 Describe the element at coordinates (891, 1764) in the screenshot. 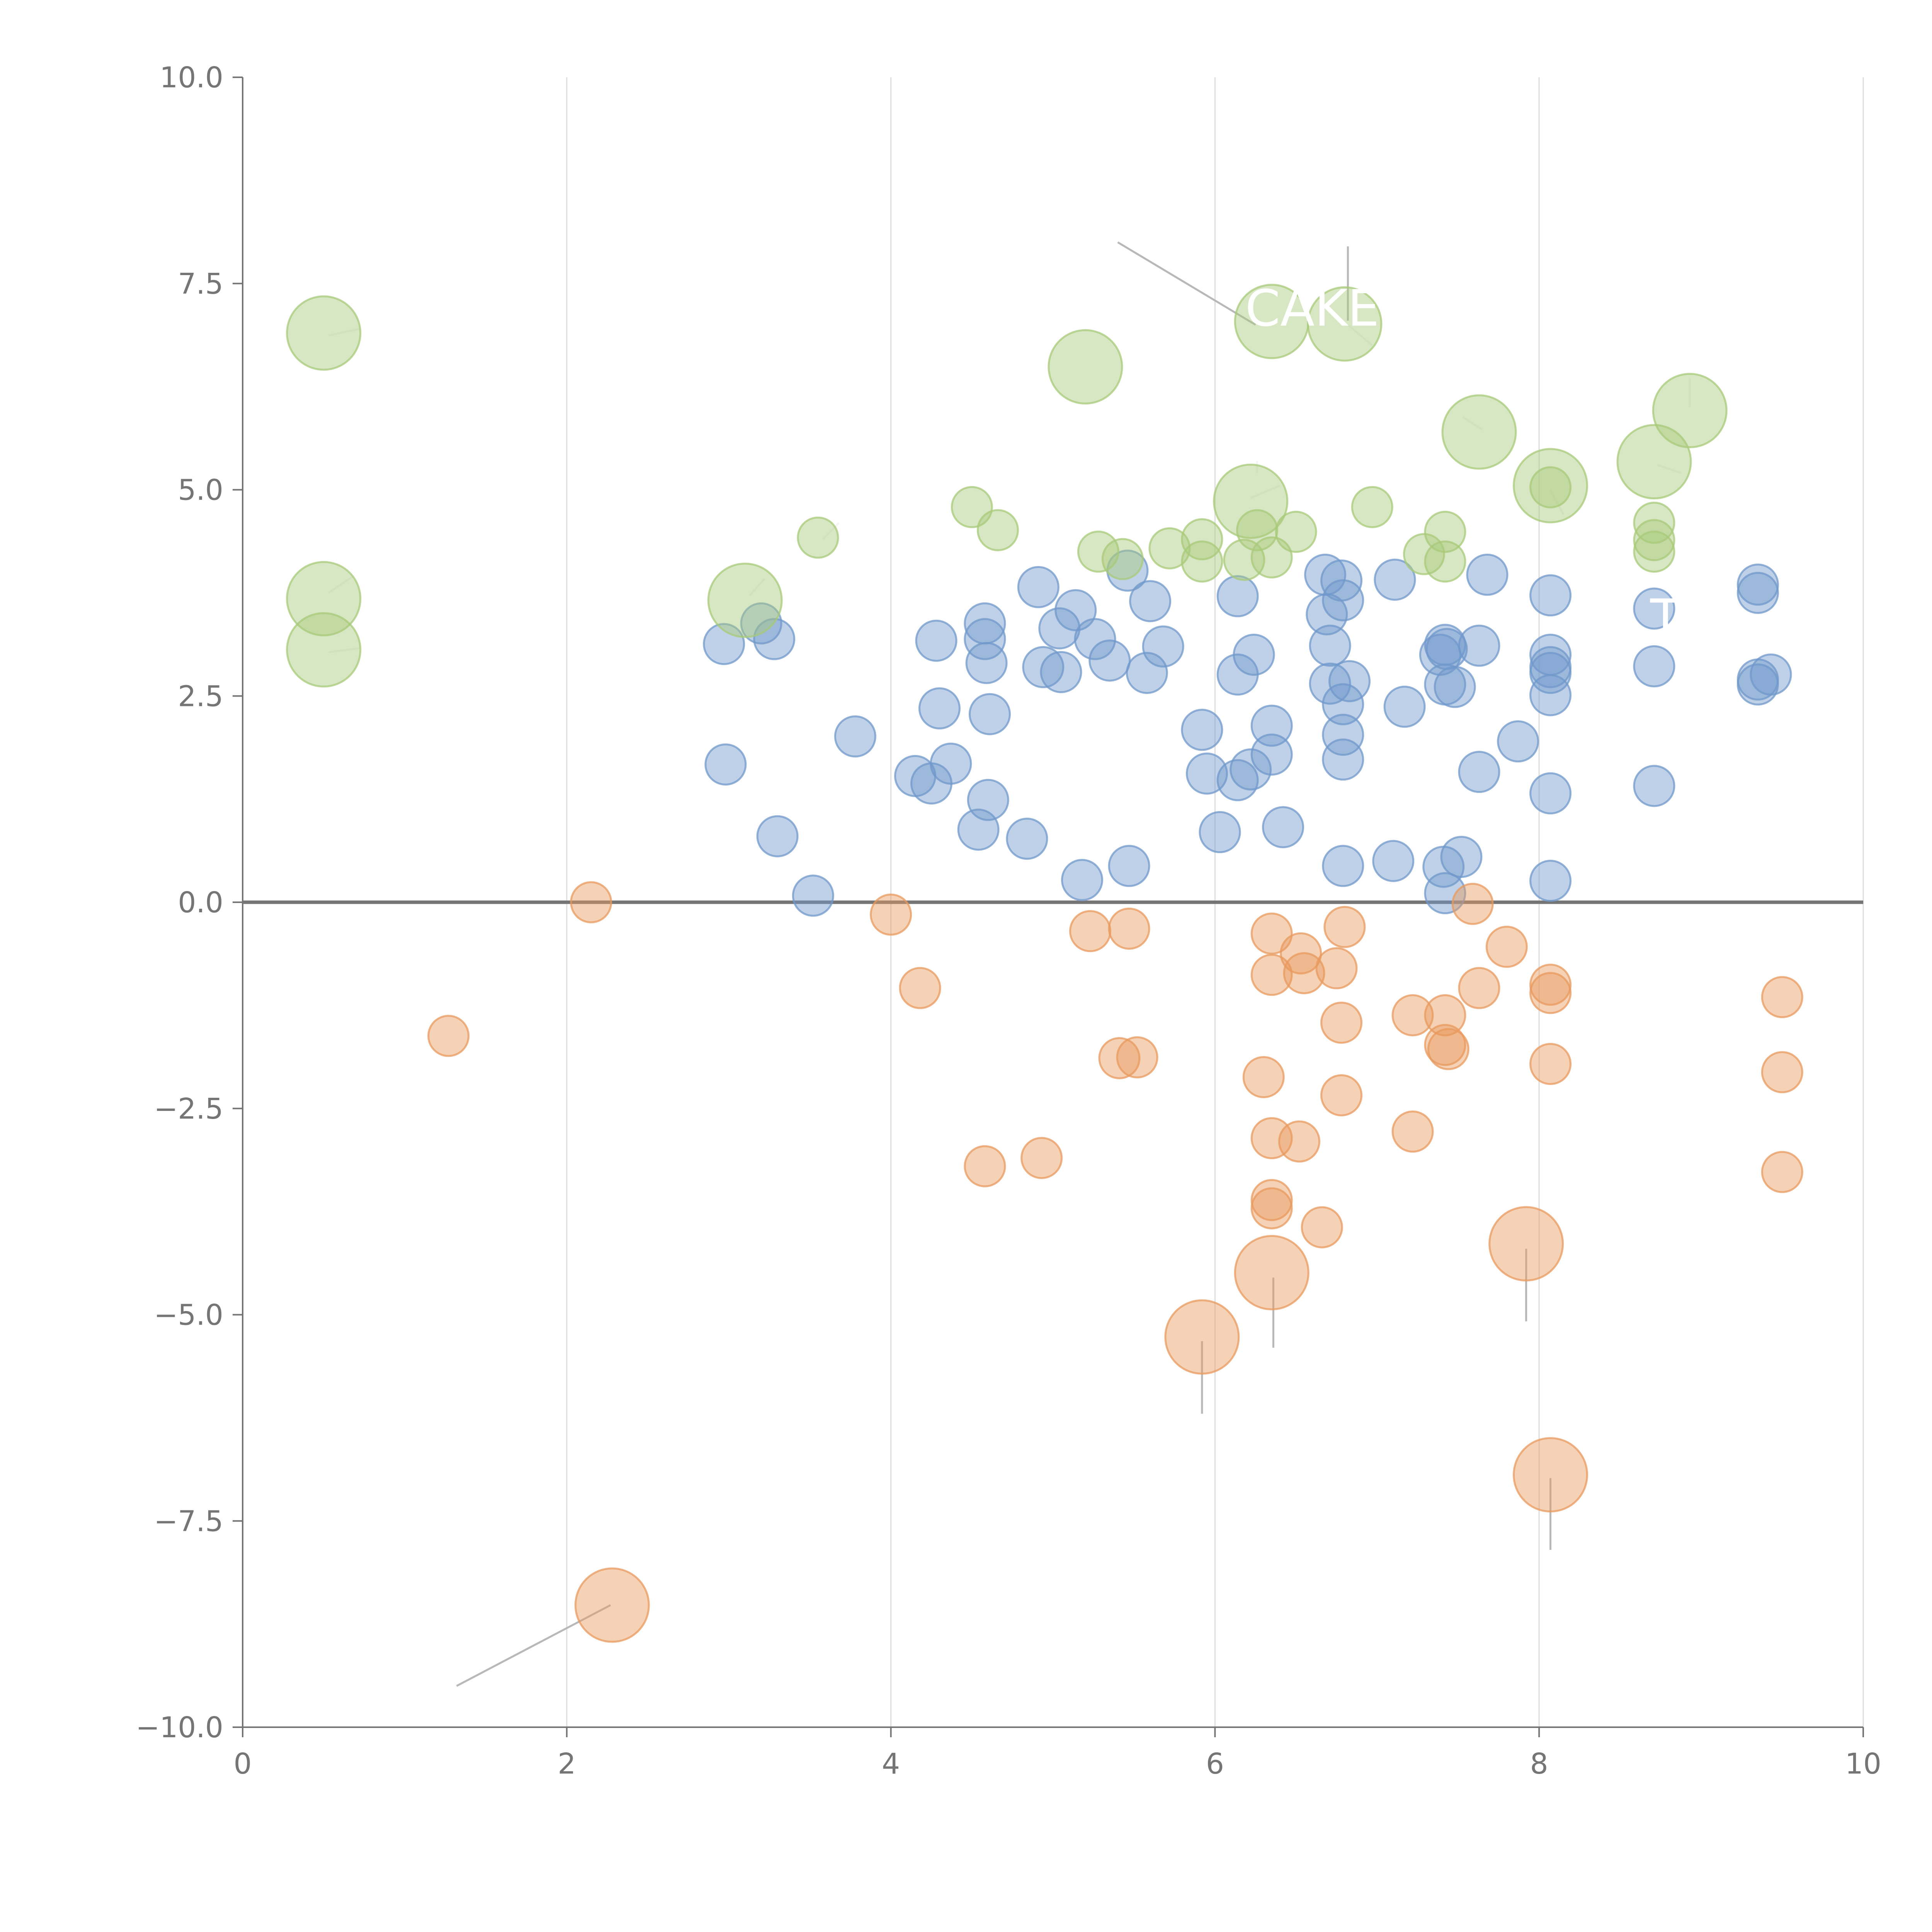

I see `x-tick-label: 4` at that location.